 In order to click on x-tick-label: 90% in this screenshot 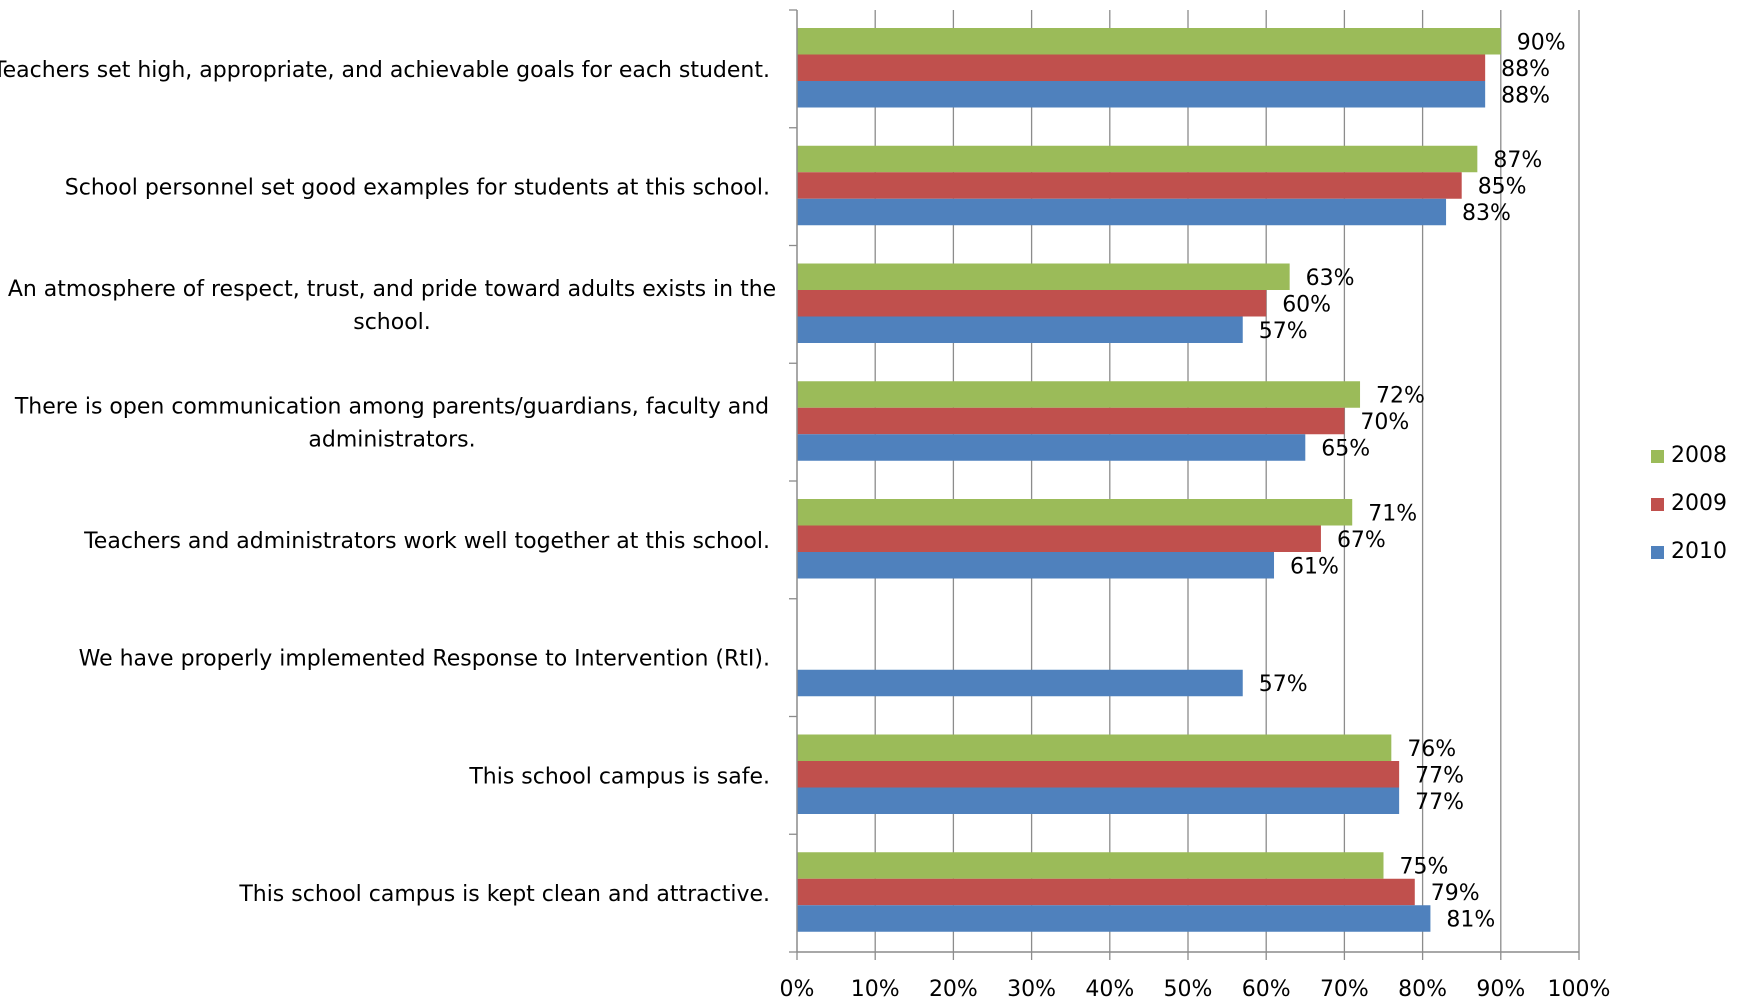, I will do `click(1500, 989)`.